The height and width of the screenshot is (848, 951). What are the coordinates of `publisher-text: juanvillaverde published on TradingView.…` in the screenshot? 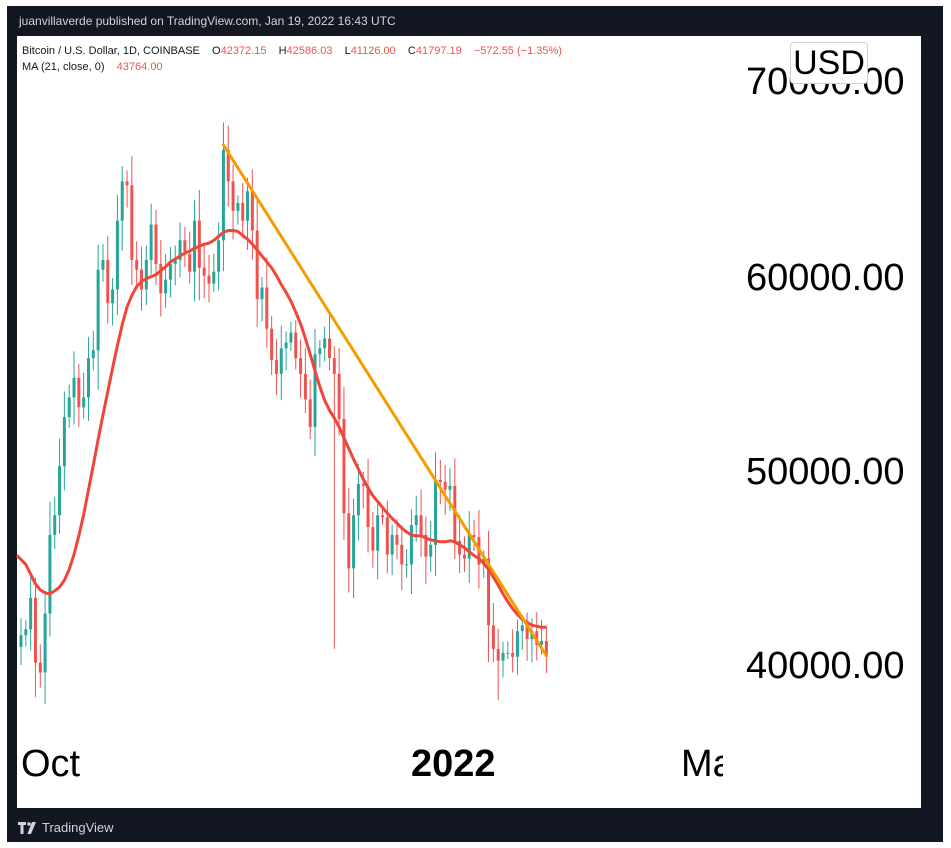 It's located at (207, 21).